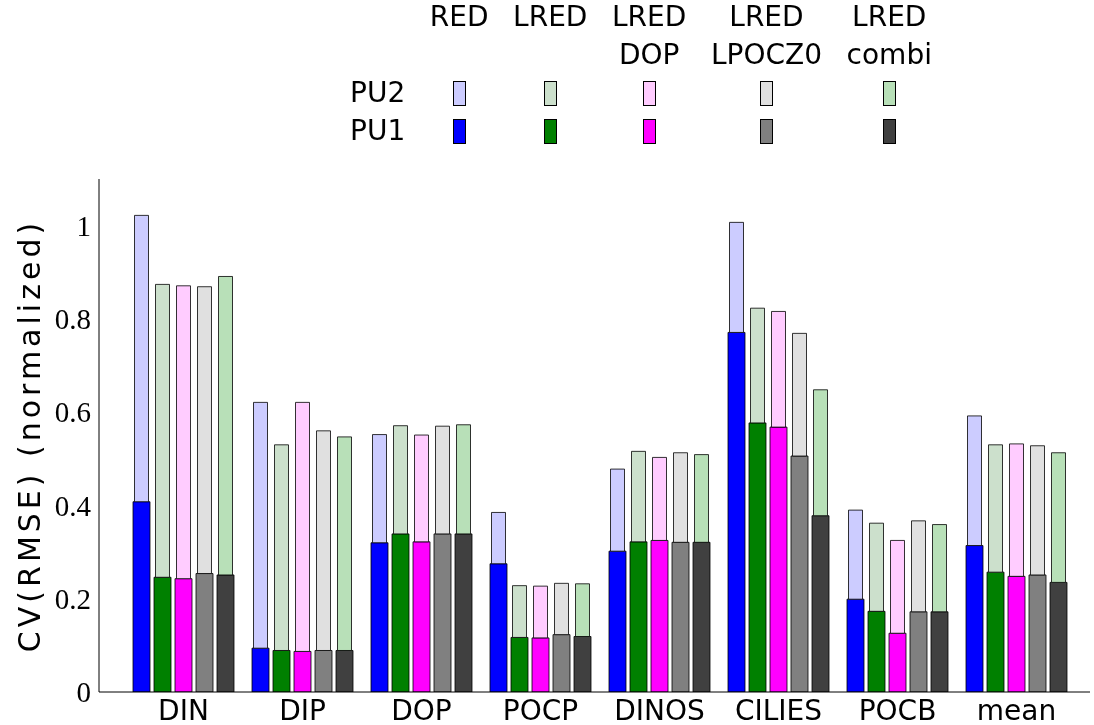 Image resolution: width=1094 pixels, height=725 pixels. I want to click on x-tick-label: POCB, so click(897, 709).